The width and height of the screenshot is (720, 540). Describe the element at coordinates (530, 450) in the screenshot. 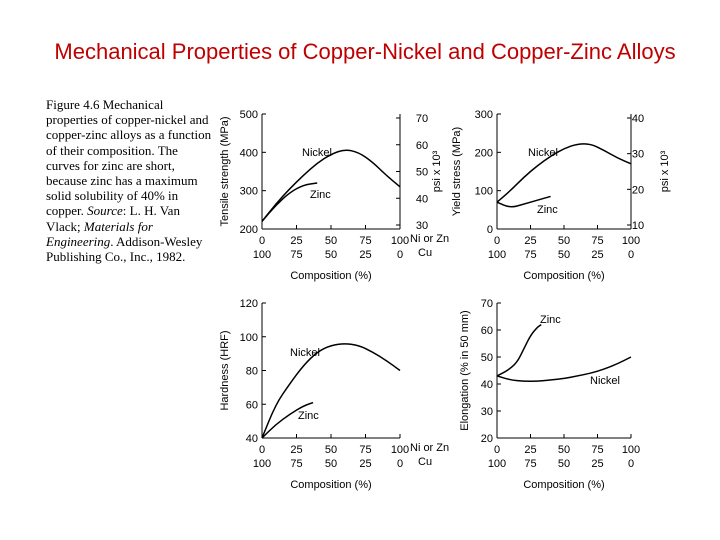

I see `chart4-x-tick-label-top: 25` at that location.